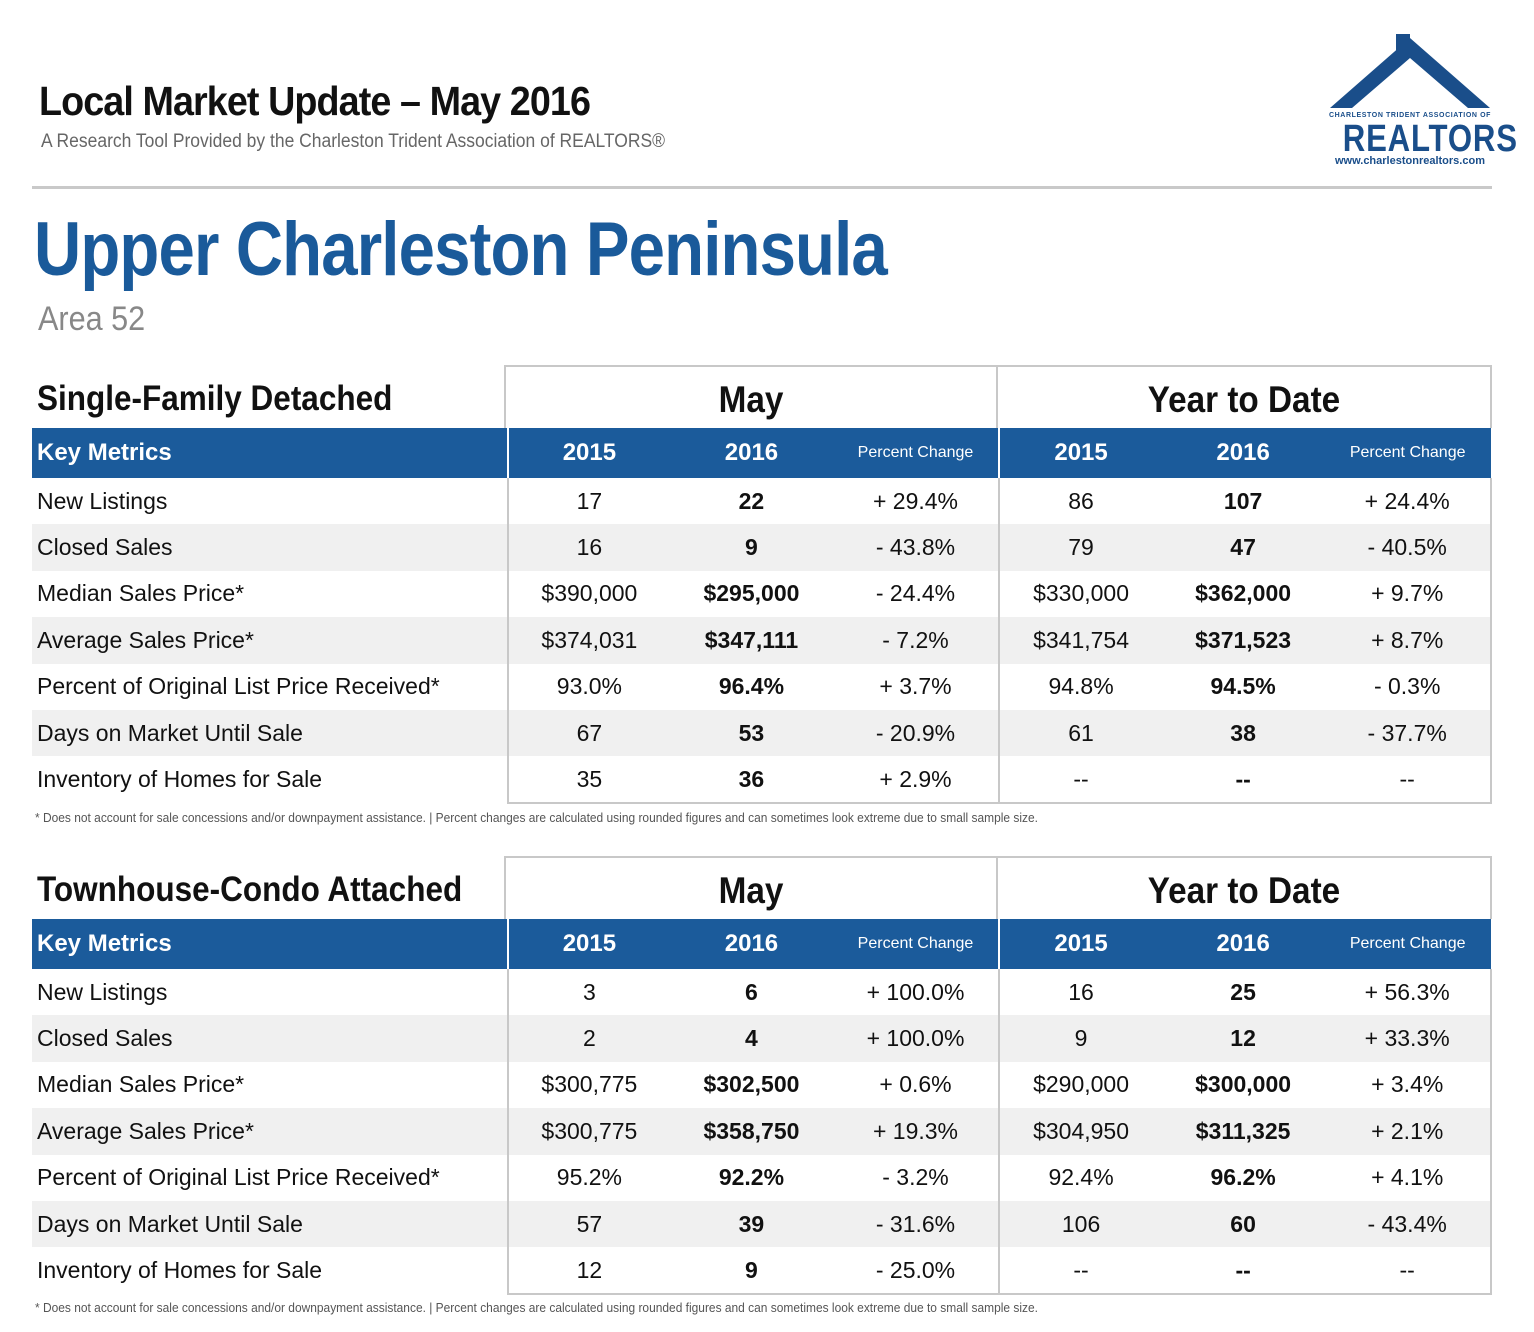 Image resolution: width=1534 pixels, height=1332 pixels. I want to click on section-title: Townhouse-Condo Attached, so click(250, 889).